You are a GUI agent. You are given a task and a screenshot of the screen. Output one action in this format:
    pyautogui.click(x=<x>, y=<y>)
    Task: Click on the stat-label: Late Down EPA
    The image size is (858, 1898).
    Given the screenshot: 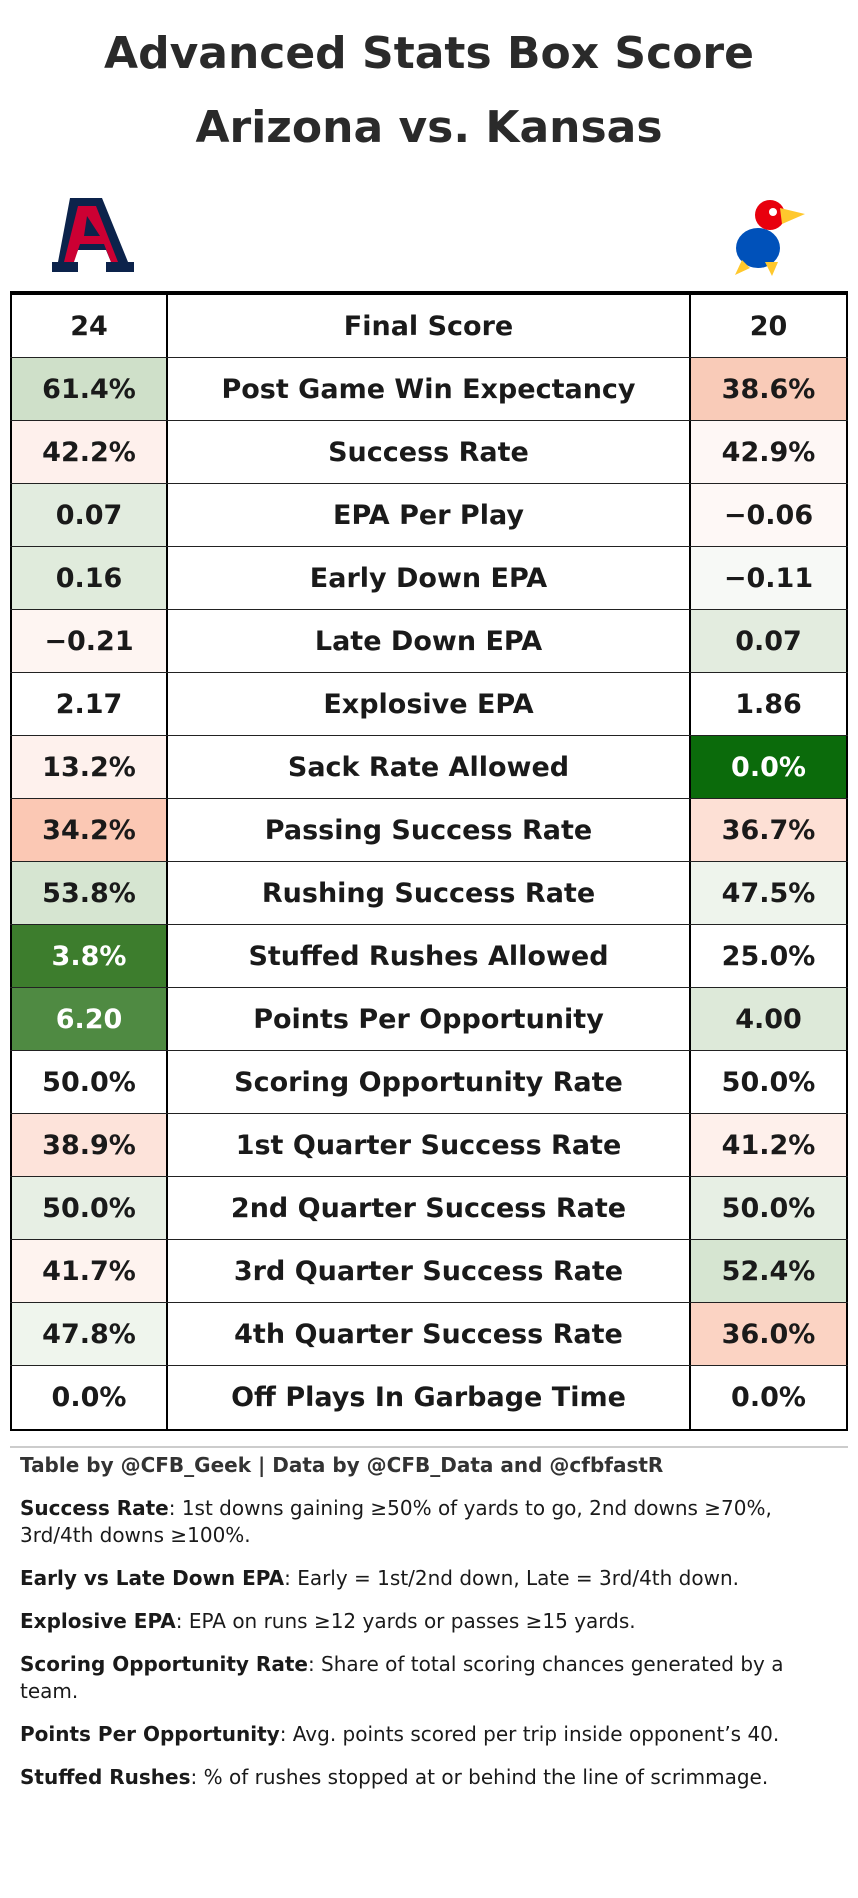 What is the action you would take?
    pyautogui.click(x=428, y=641)
    